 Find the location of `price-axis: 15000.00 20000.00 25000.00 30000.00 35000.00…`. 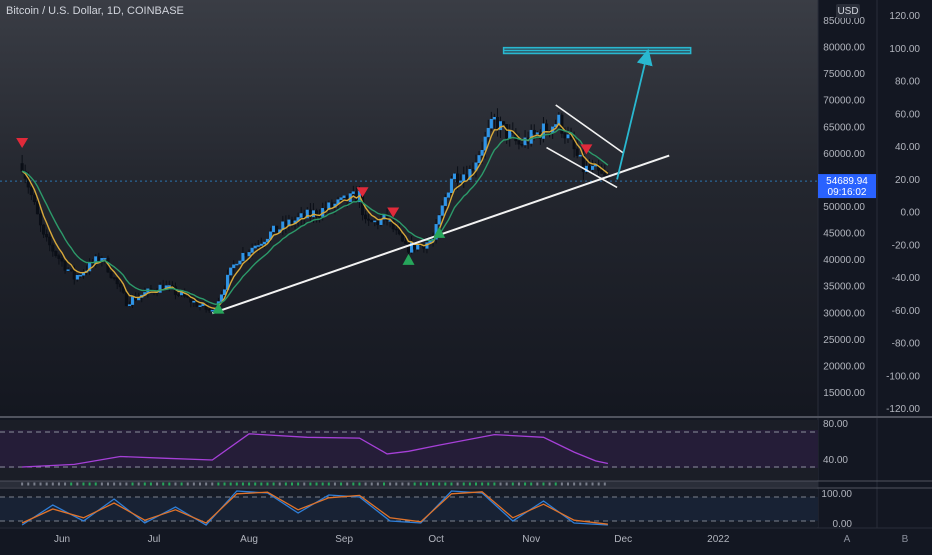

price-axis: 15000.00 20000.00 25000.00 30000.00 35000.00… is located at coordinates (844, 207).